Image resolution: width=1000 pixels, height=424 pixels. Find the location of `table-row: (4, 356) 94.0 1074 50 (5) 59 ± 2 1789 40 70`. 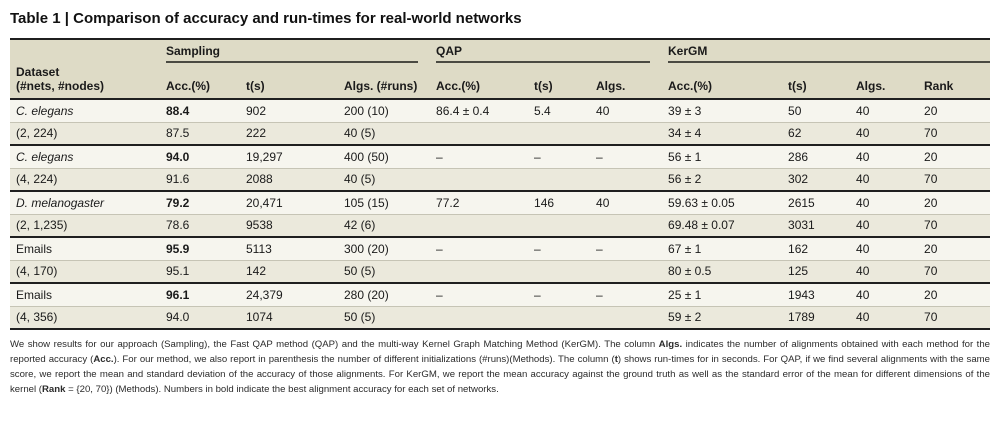

table-row: (4, 356) 94.0 1074 50 (5) 59 ± 2 1789 40 70 is located at coordinates (500, 317).